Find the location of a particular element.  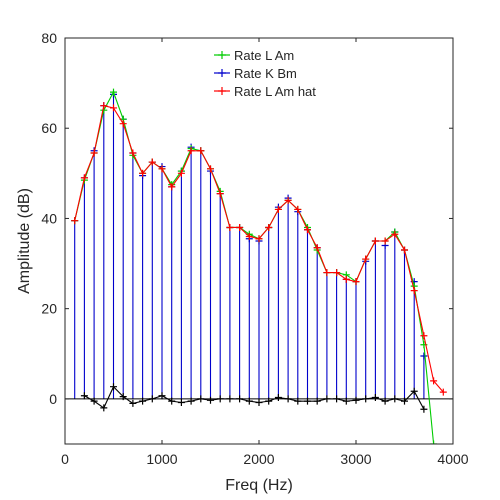

x-tick-label: 4000 is located at coordinates (452, 459).